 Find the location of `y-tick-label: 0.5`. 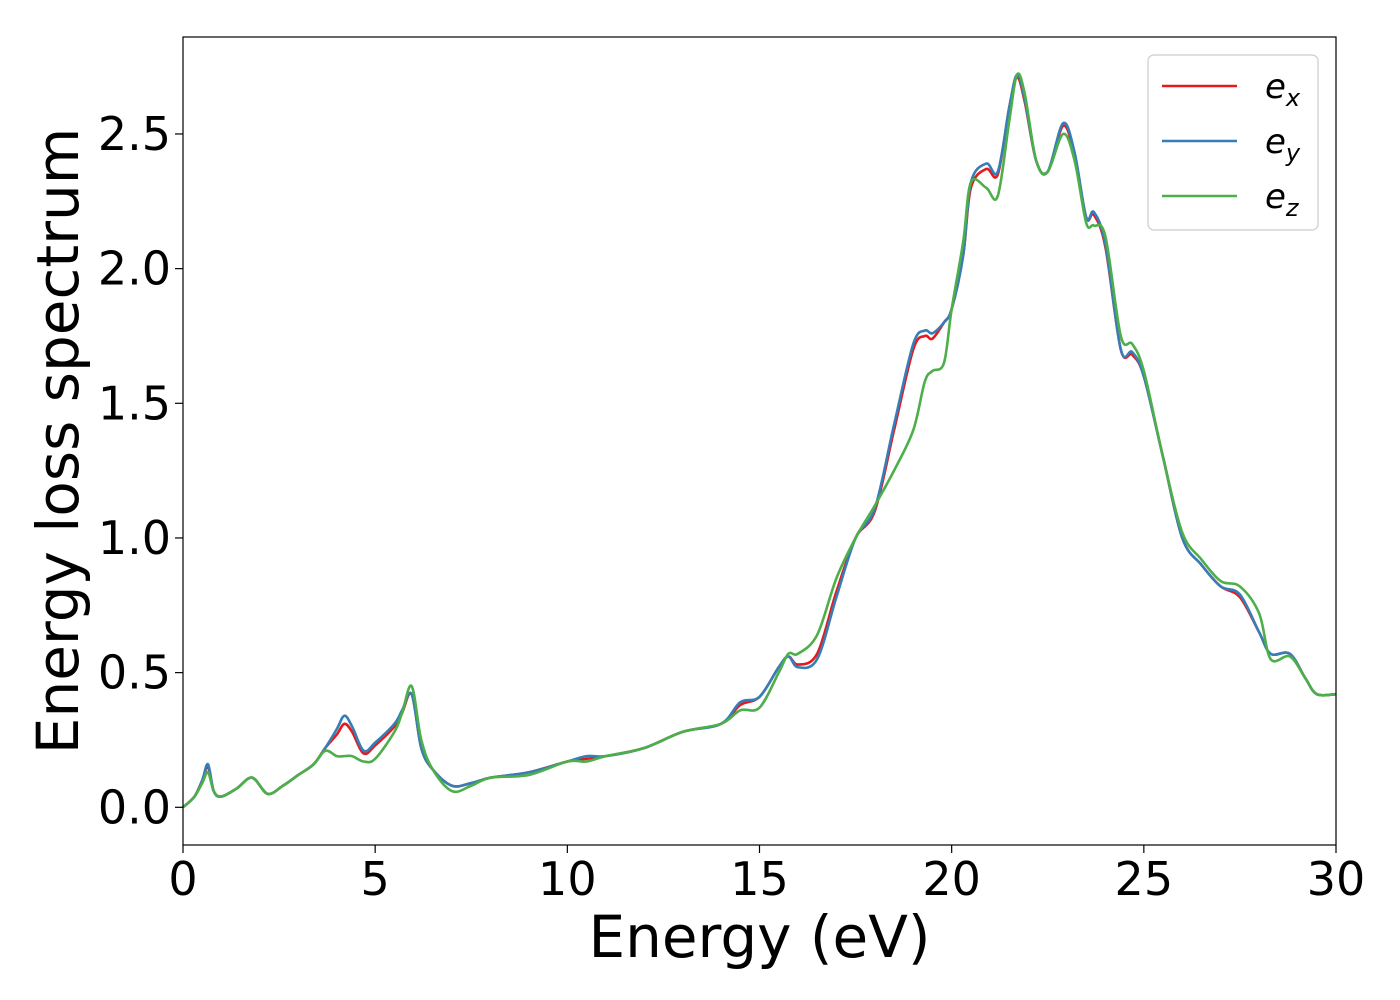

y-tick-label: 0.5 is located at coordinates (134, 673).